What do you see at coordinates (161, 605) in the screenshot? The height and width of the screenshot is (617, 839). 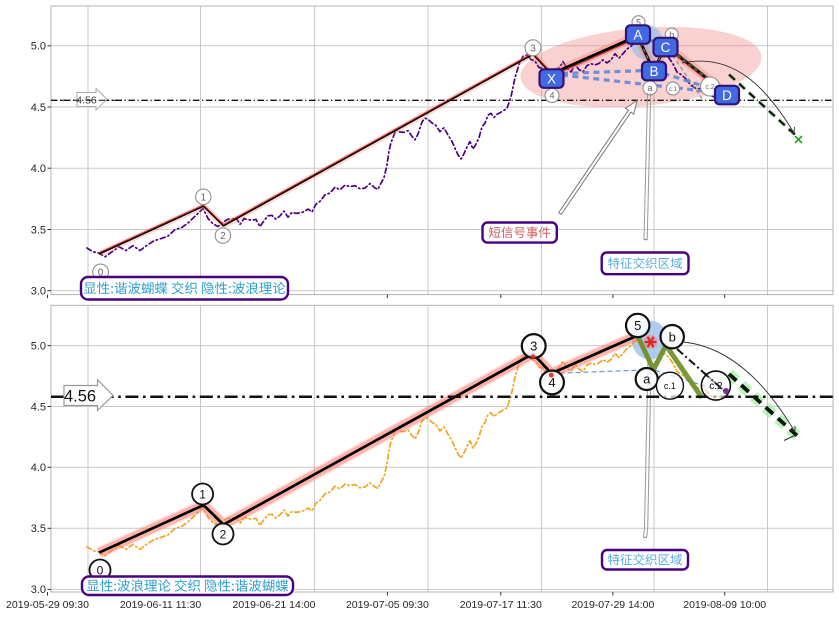 I see `svg-text: 2019-06-11 11:30` at bounding box center [161, 605].